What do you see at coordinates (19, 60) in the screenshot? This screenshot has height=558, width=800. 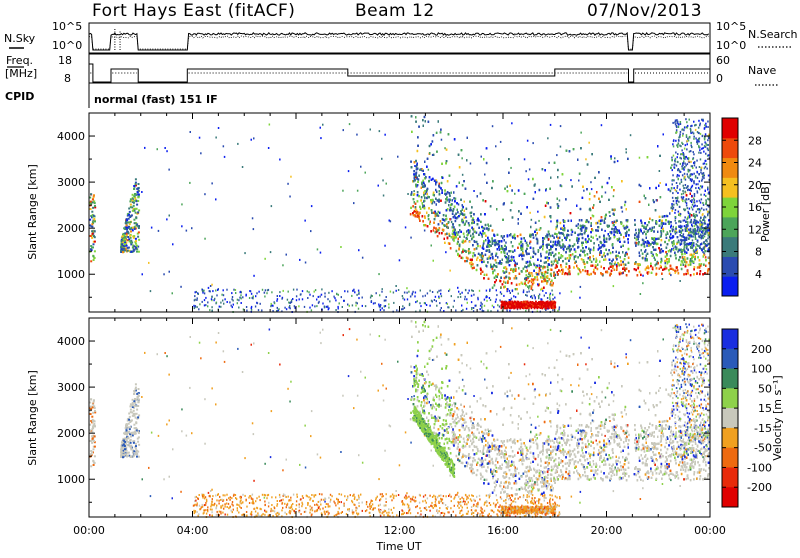 I see `freq-label-top: Freq.` at bounding box center [19, 60].